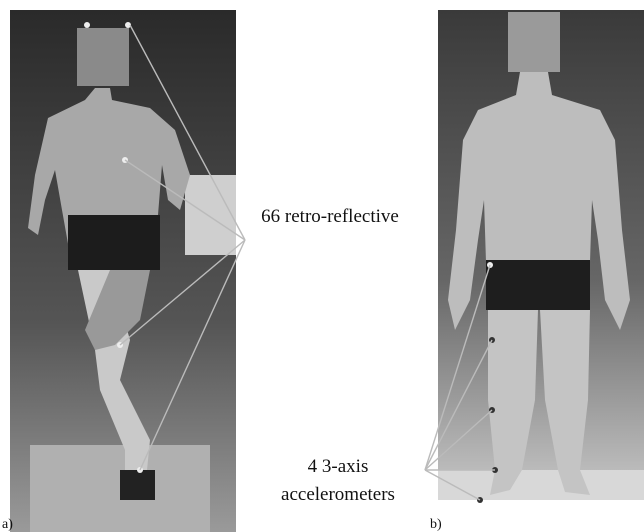  What do you see at coordinates (338, 494) in the screenshot?
I see `accelerometers-label: accelerometers` at bounding box center [338, 494].